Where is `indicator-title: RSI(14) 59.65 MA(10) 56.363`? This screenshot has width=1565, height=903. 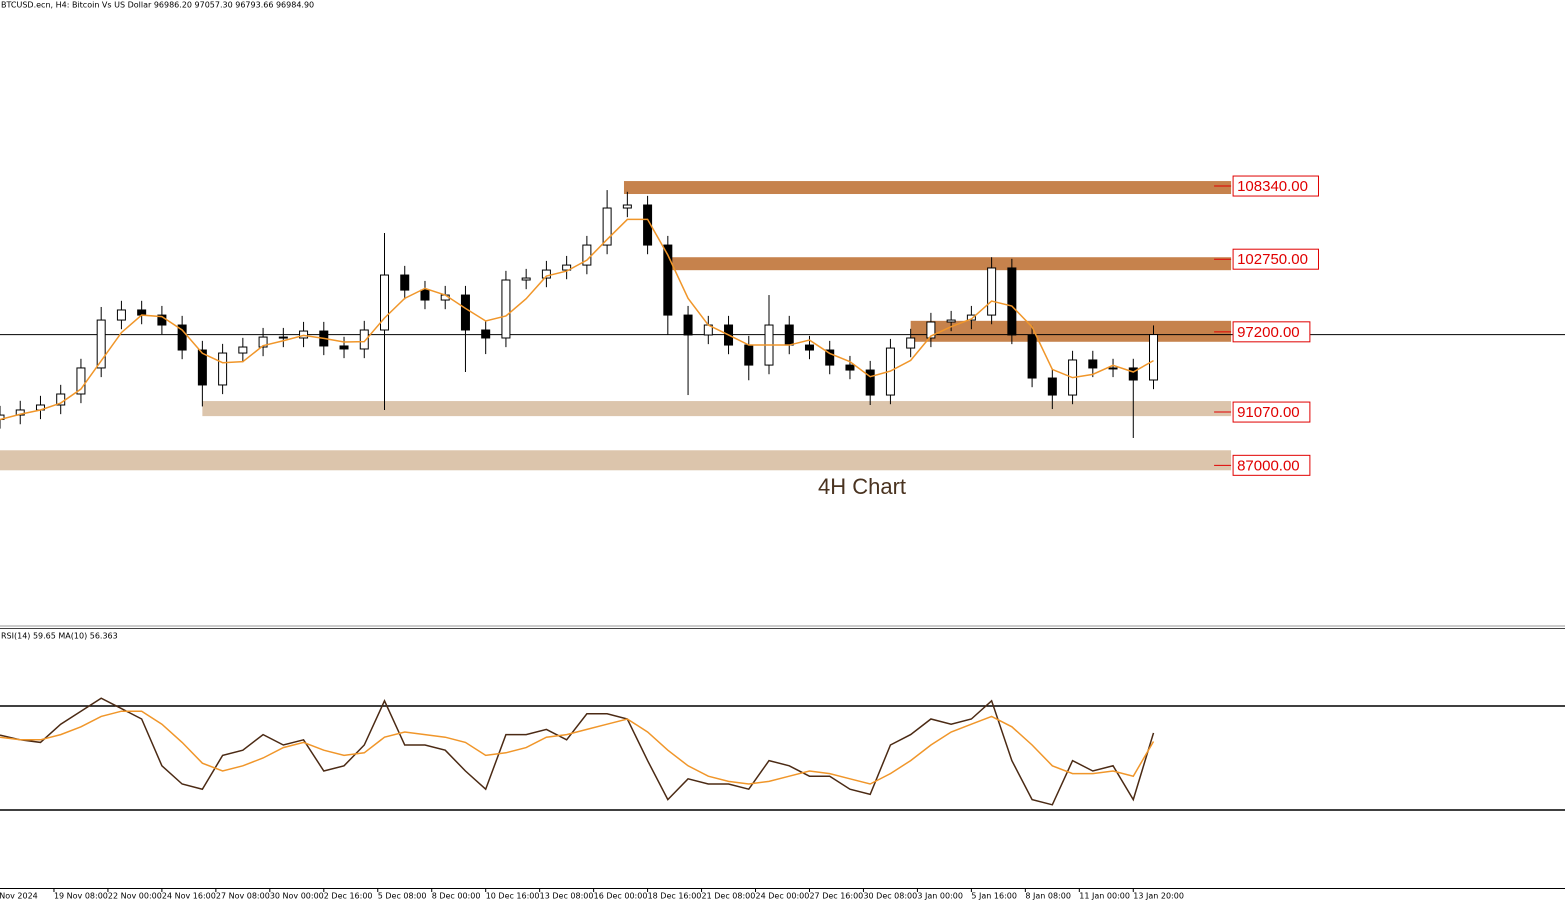 indicator-title: RSI(14) 59.65 MA(10) 56.363 is located at coordinates (59, 636).